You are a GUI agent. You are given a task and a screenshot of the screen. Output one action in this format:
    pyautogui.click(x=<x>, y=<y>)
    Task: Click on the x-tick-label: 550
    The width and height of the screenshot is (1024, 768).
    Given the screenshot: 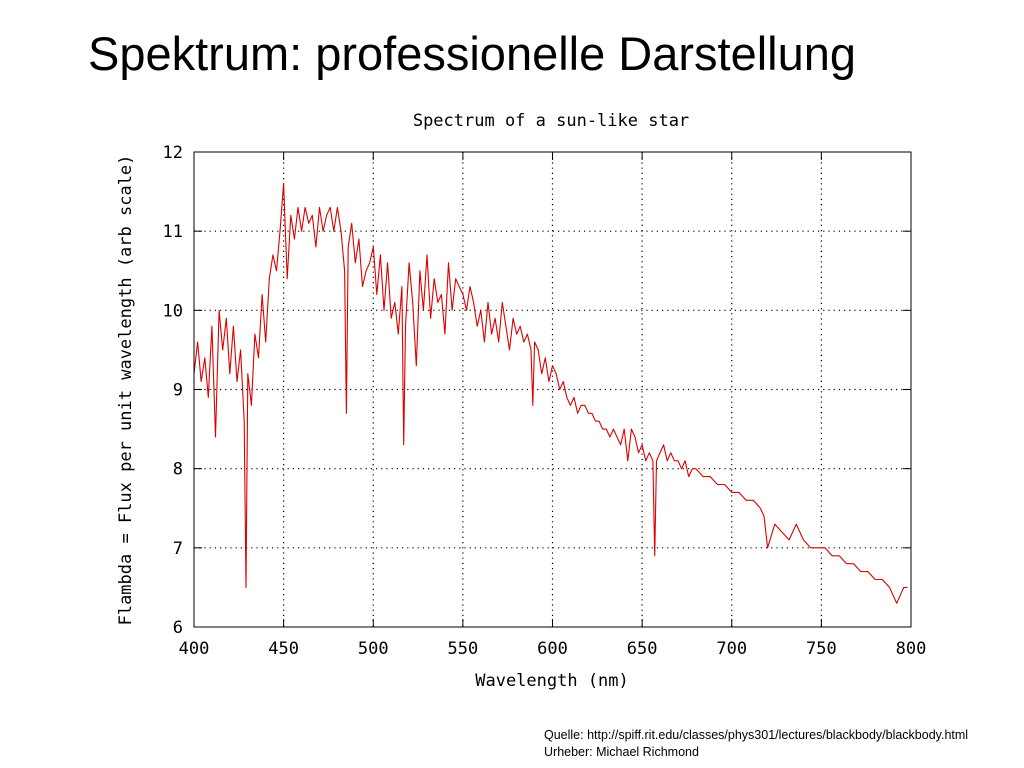 What is the action you would take?
    pyautogui.click(x=463, y=649)
    